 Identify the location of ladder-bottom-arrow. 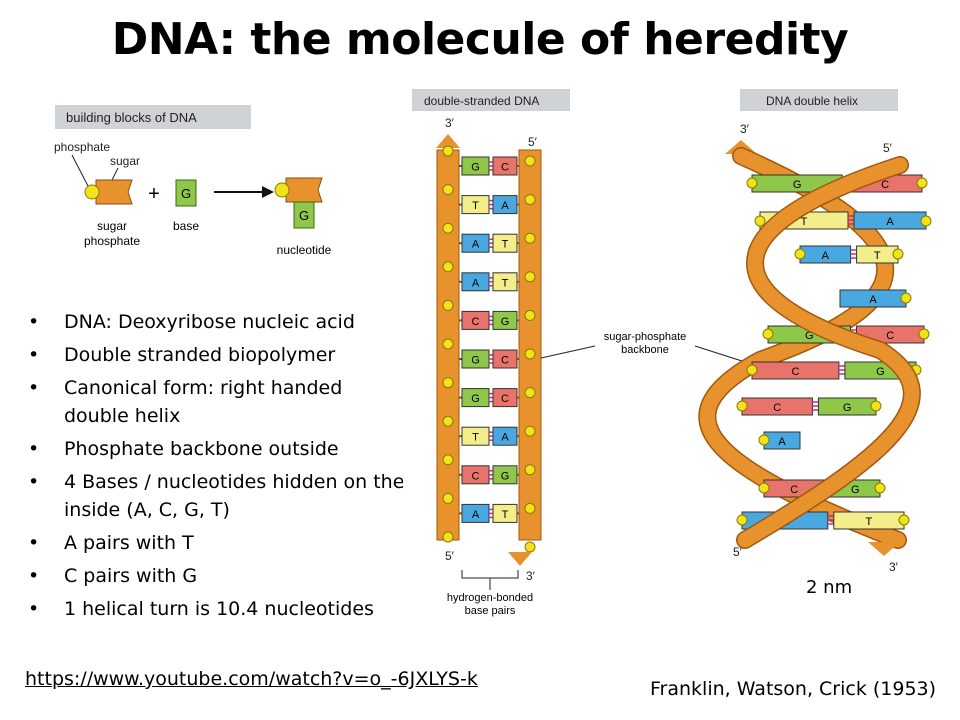
(520, 559).